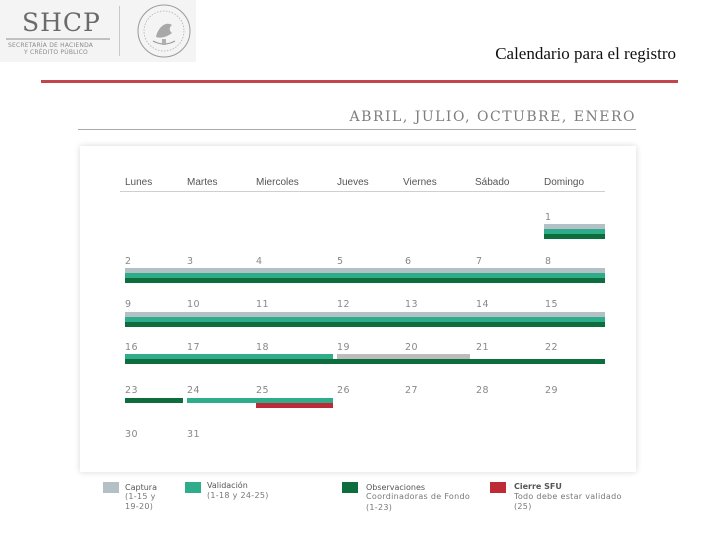 The width and height of the screenshot is (720, 540). I want to click on calendar-date: 13, so click(412, 304).